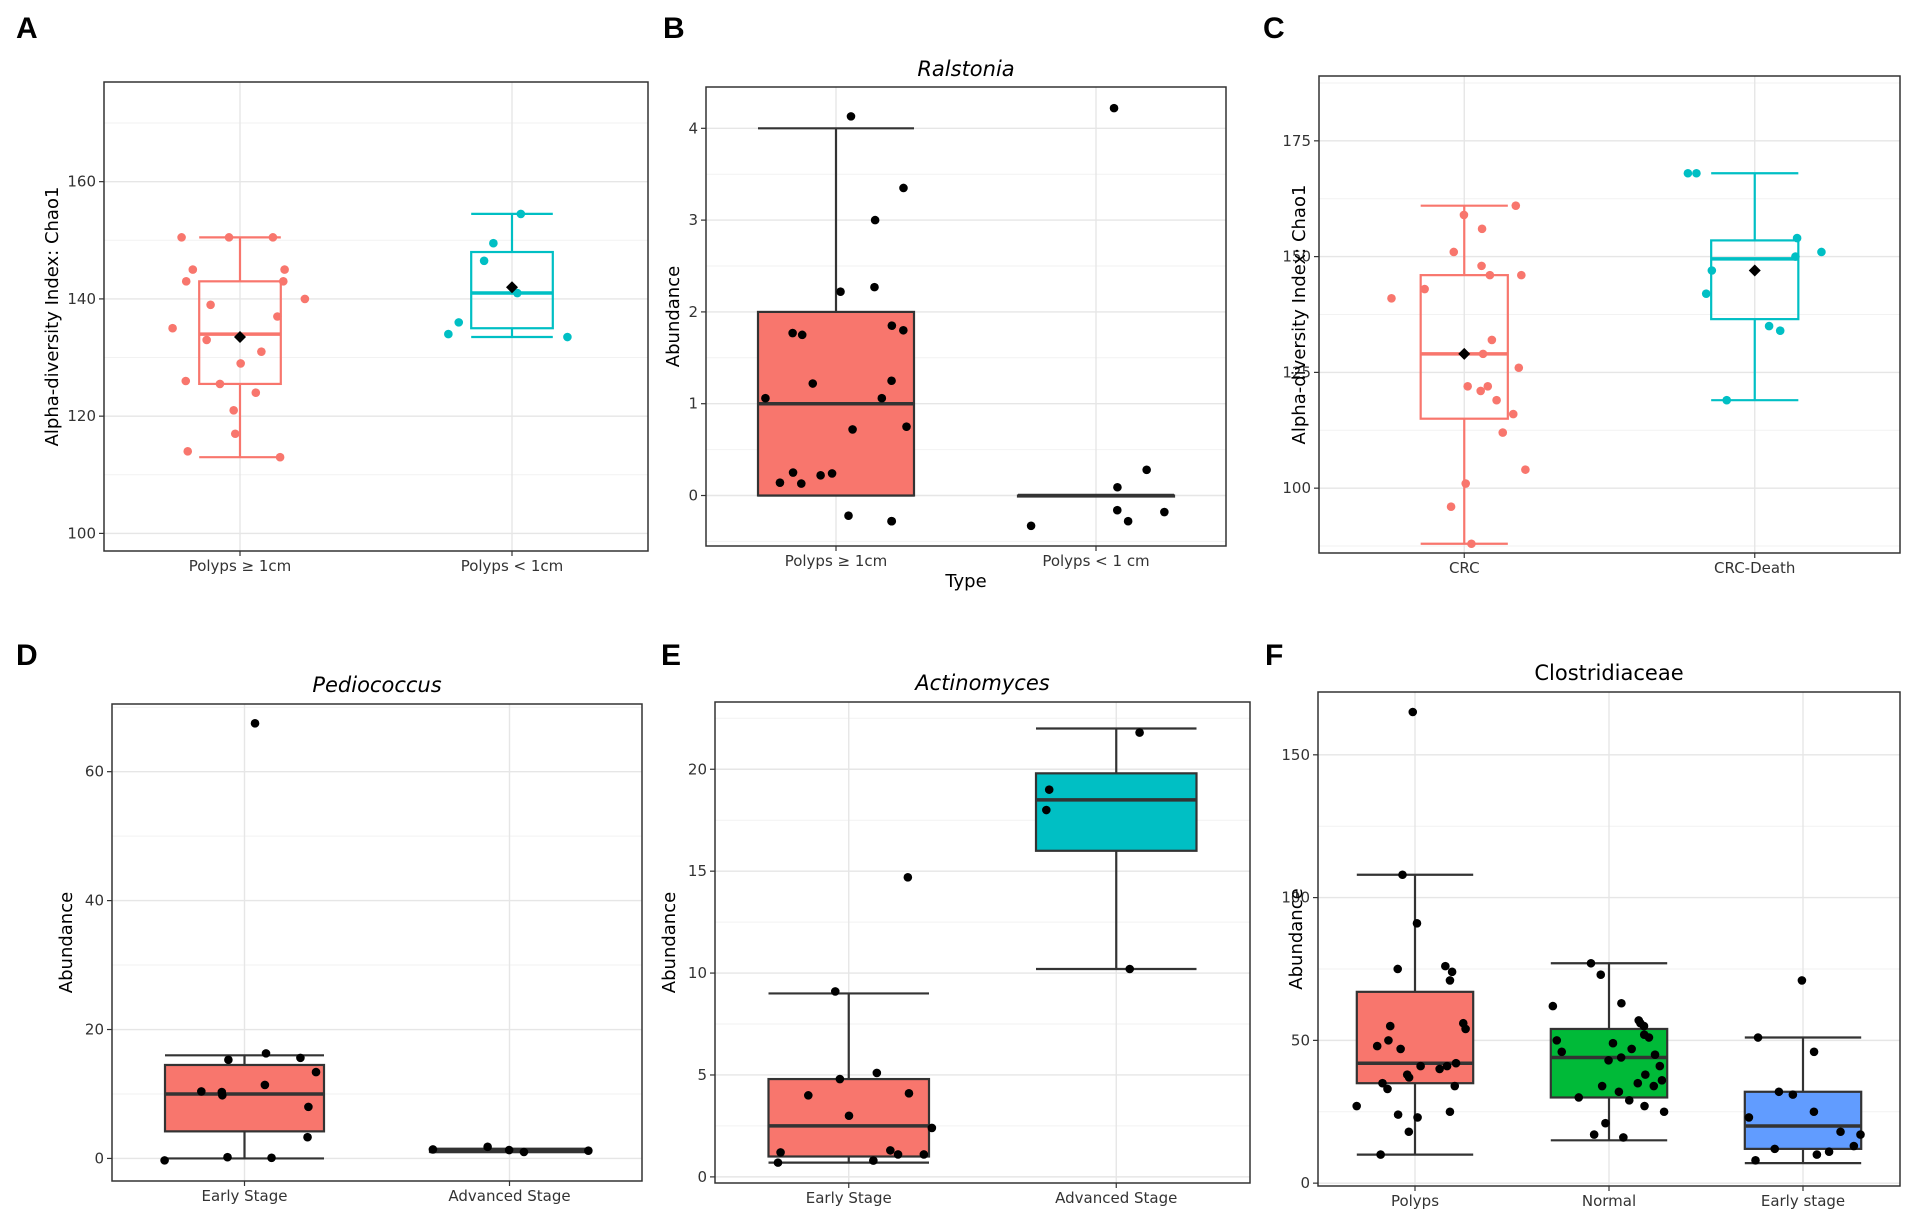  I want to click on x-tick-label: Polyps < 1cm, so click(512, 566).